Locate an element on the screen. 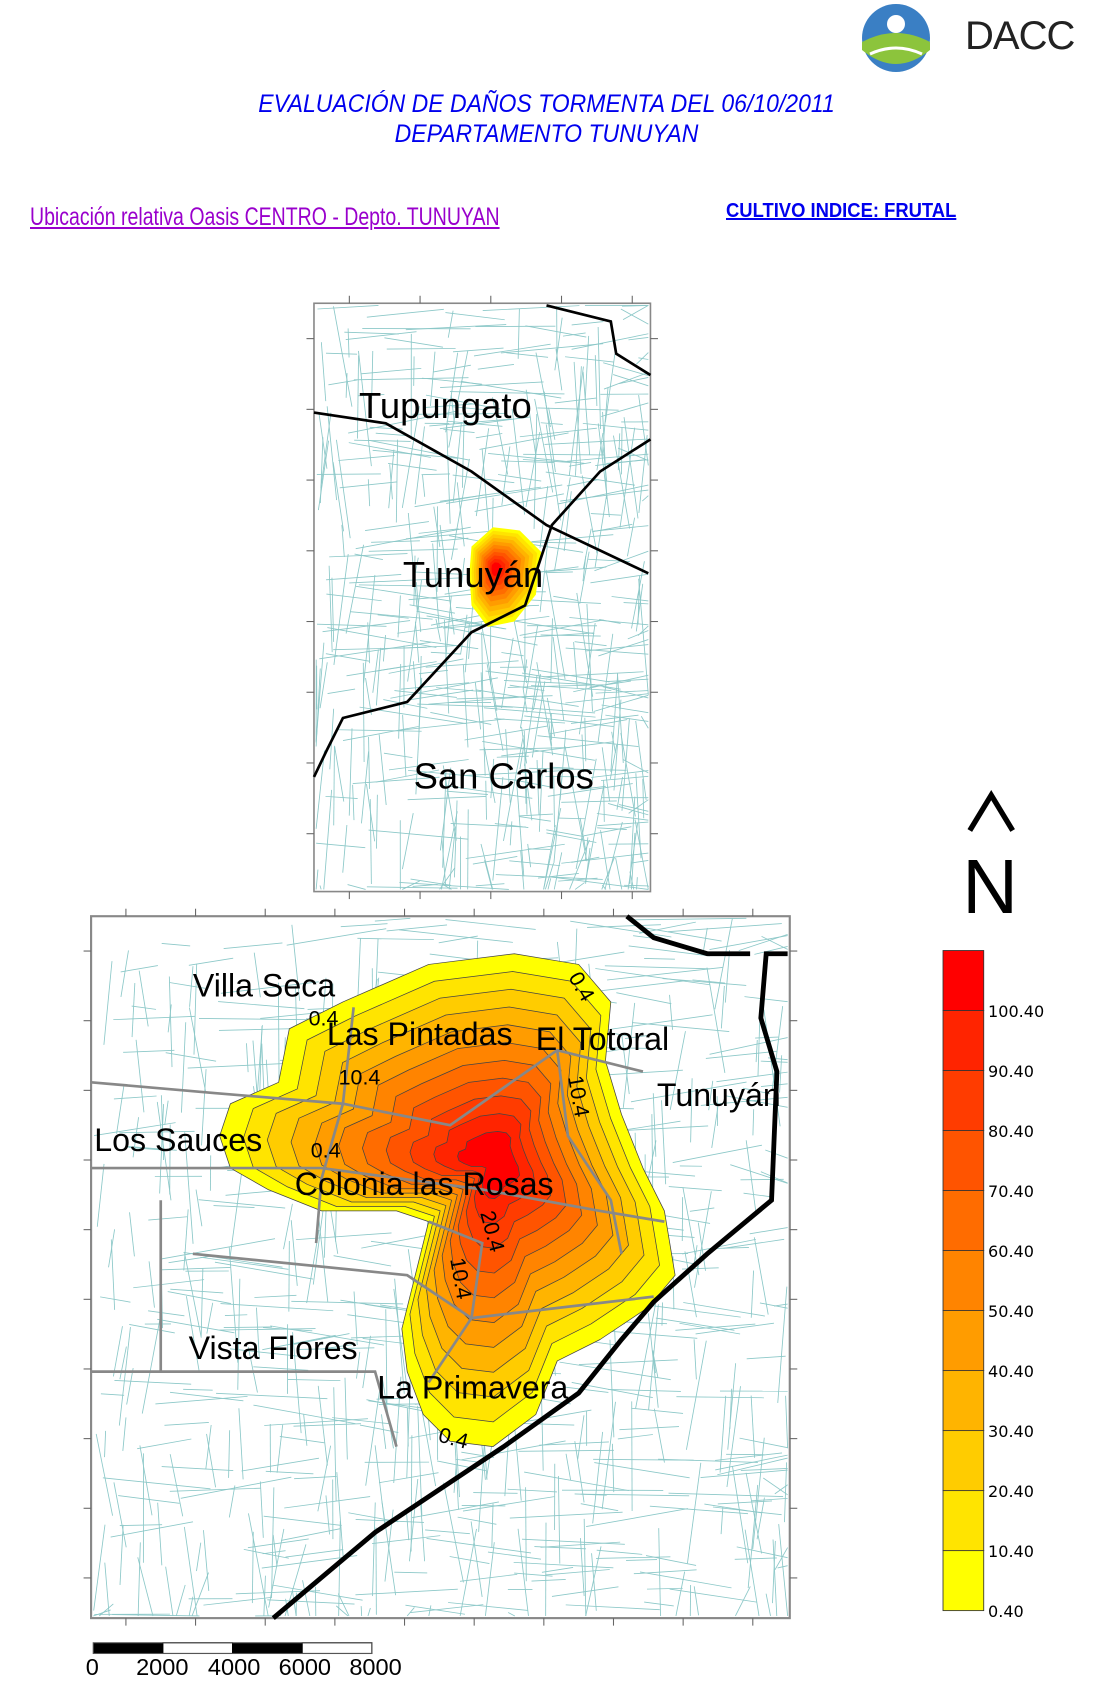 This screenshot has width=1093, height=1685. overview-parcels is located at coordinates (482, 597).